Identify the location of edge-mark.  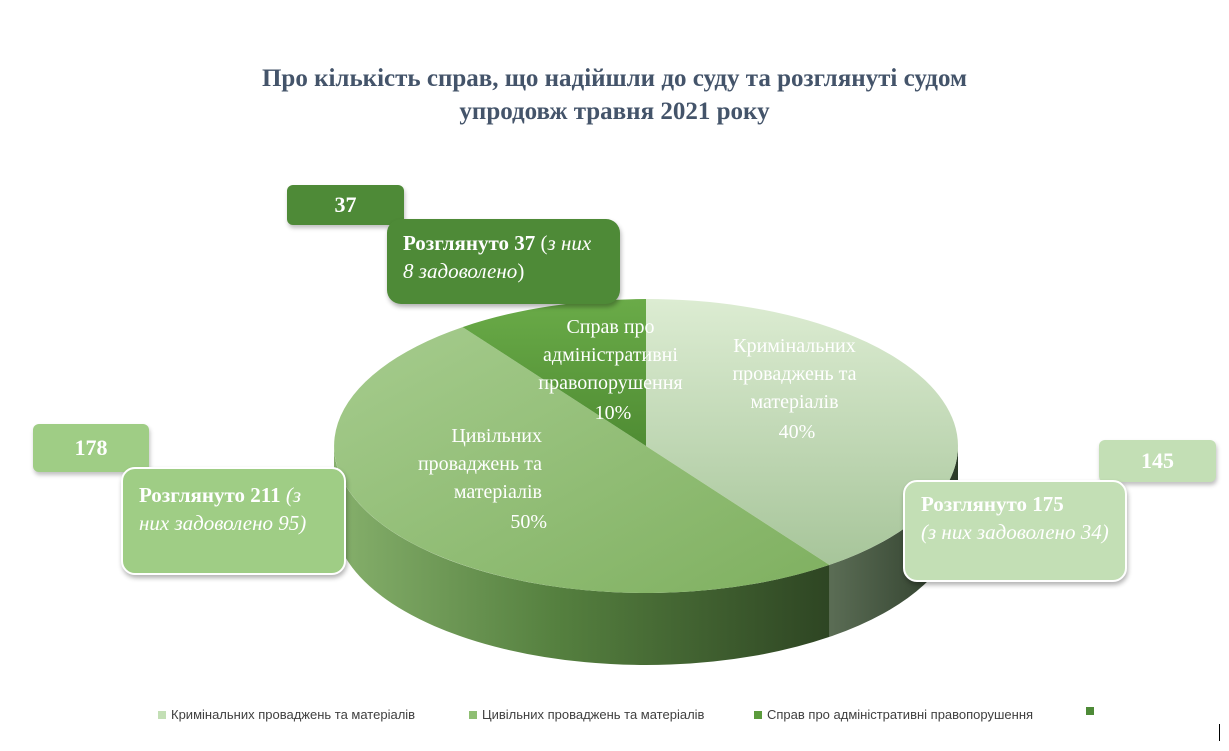
(1219, 732).